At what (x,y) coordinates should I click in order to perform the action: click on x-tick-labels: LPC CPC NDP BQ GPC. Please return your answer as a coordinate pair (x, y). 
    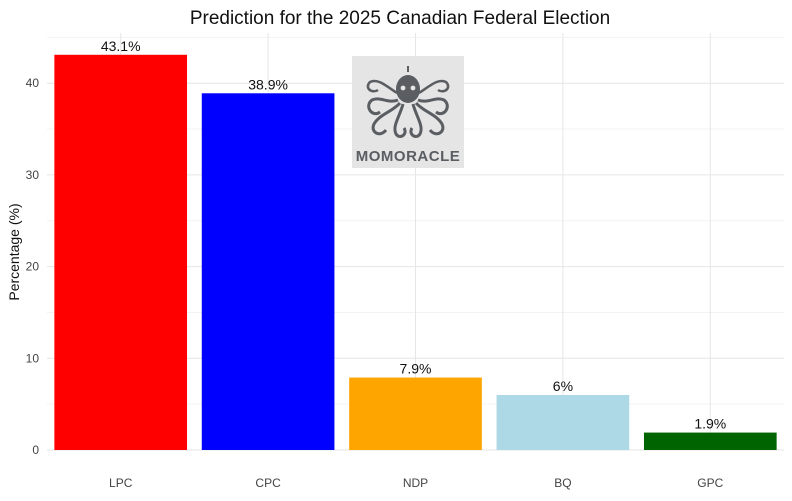
    Looking at the image, I should click on (416, 483).